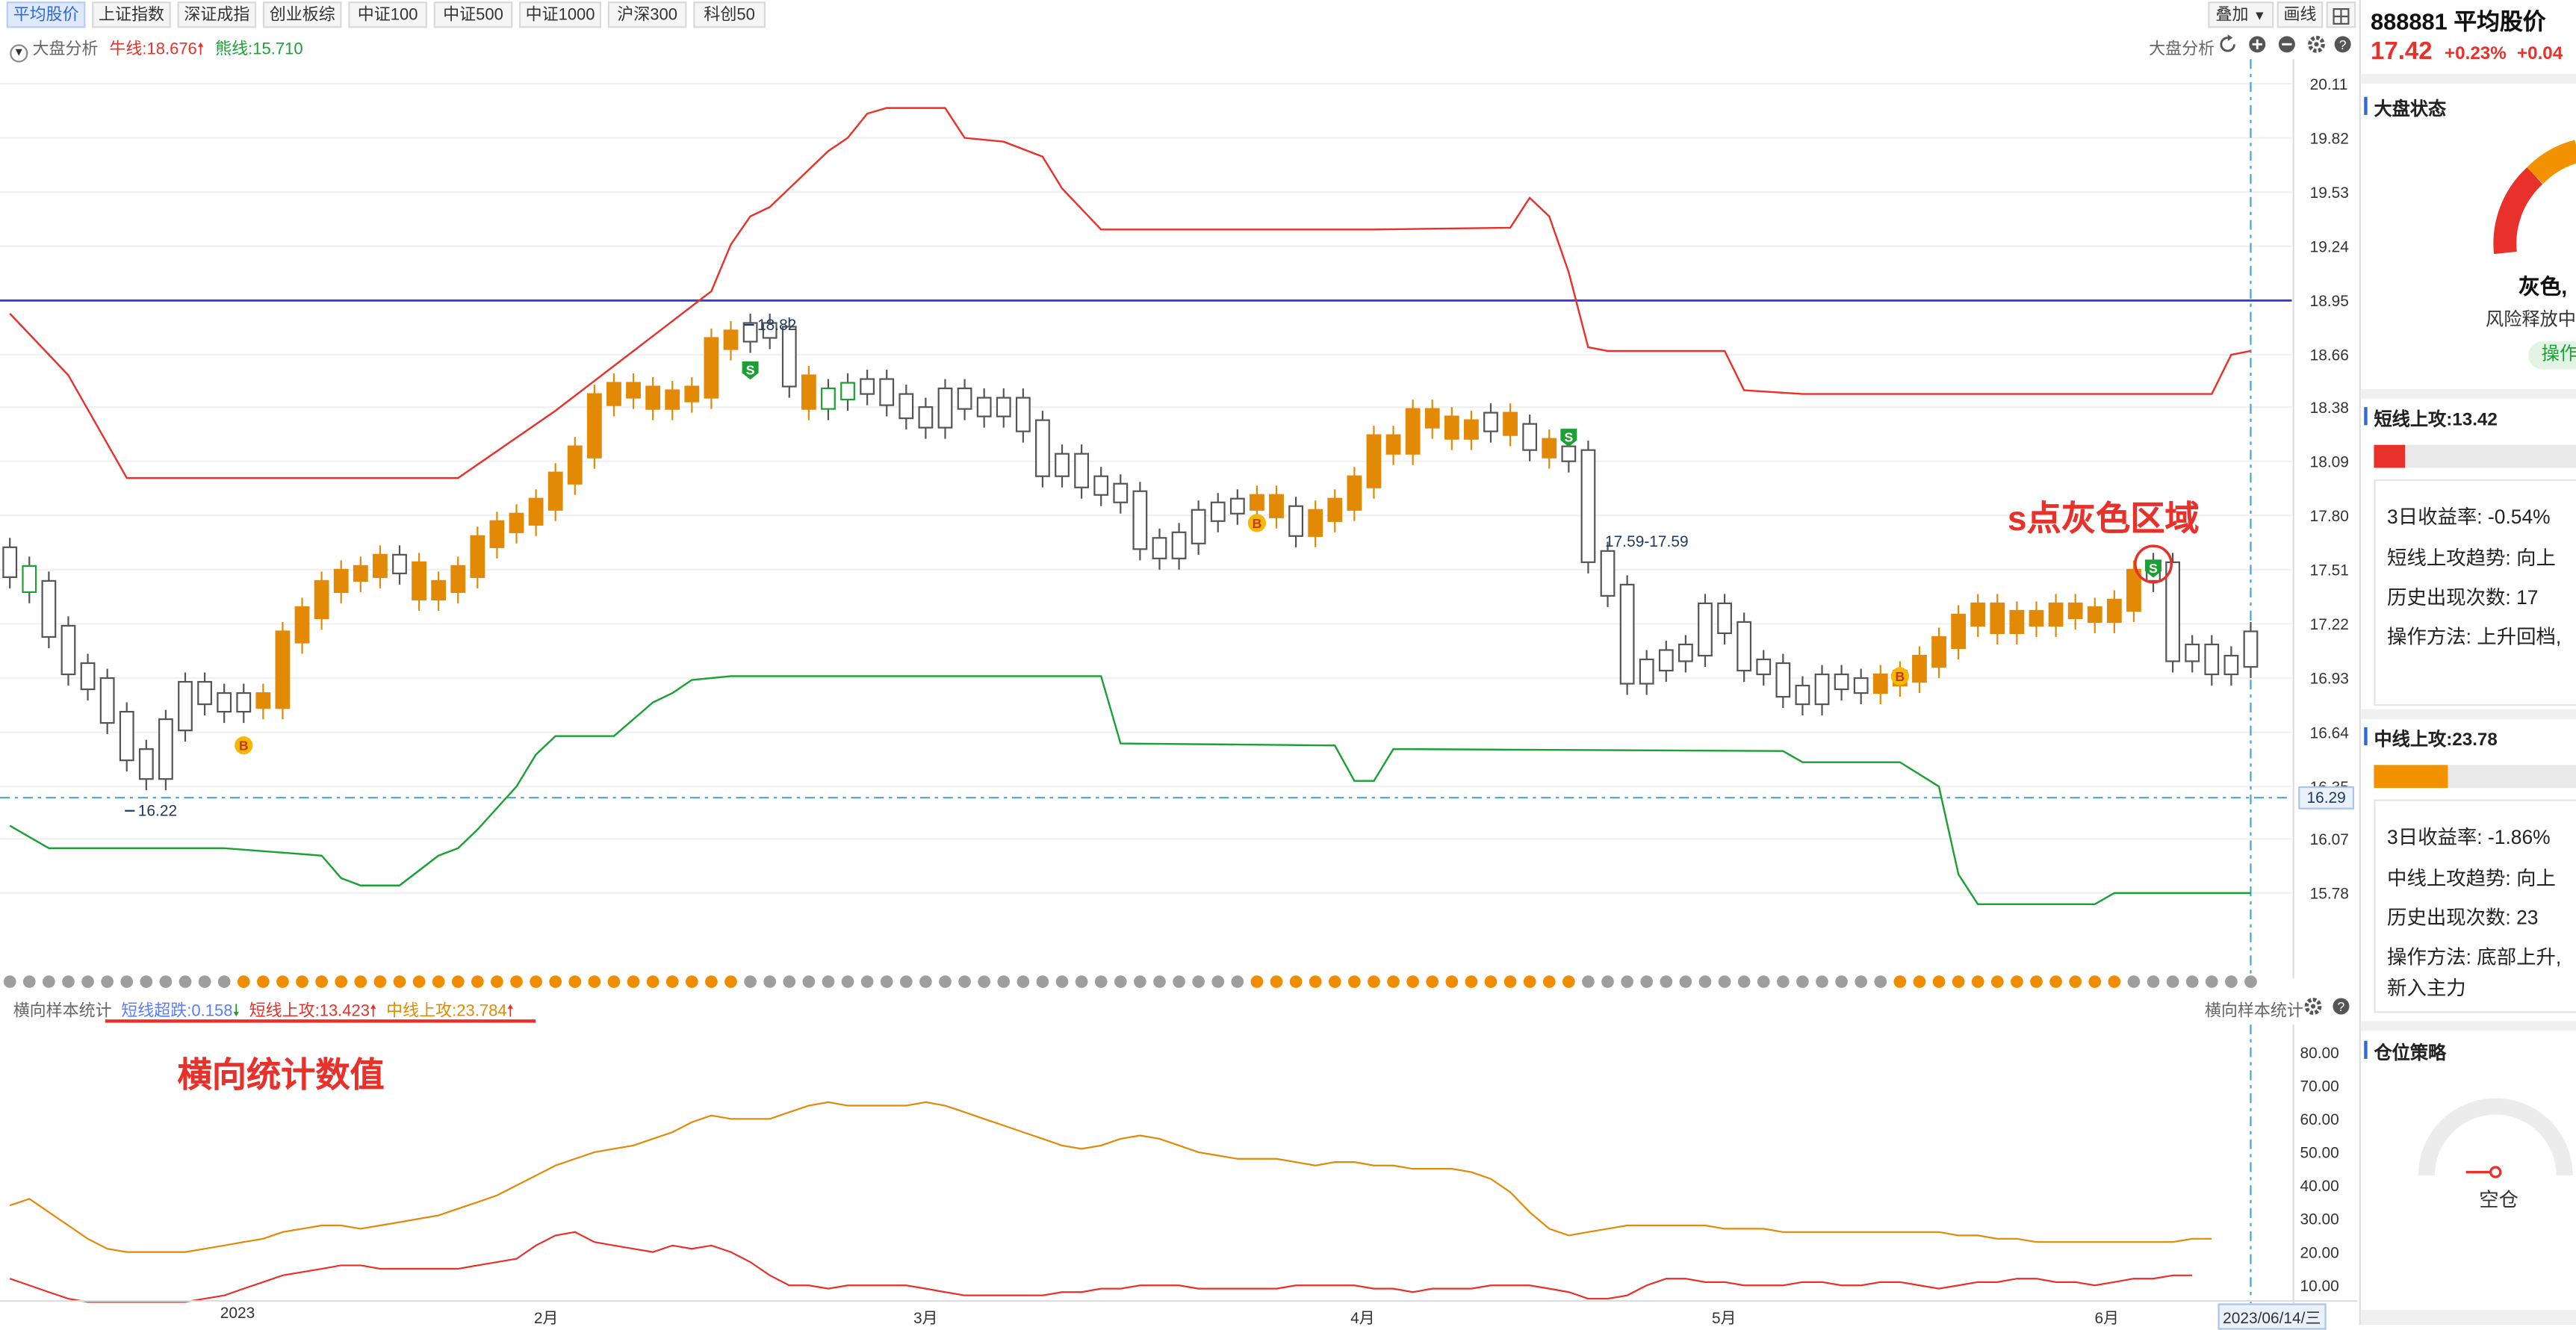 This screenshot has height=1330, width=2576. I want to click on tab-csi500: 中证500, so click(473, 14).